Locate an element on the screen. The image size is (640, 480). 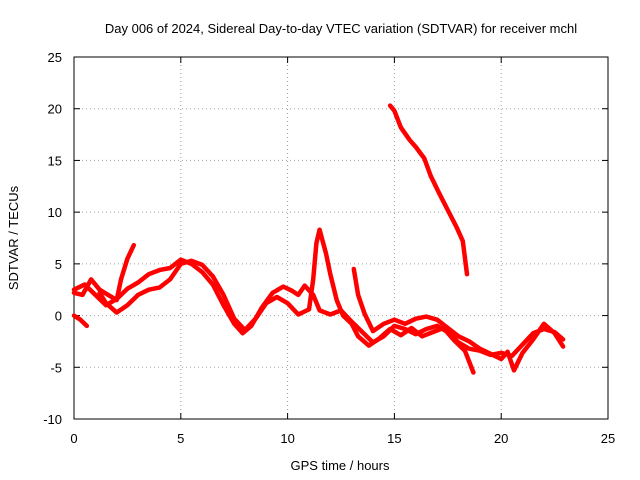
y-axis-label: SDTVAR / TECUs is located at coordinates (13, 237).